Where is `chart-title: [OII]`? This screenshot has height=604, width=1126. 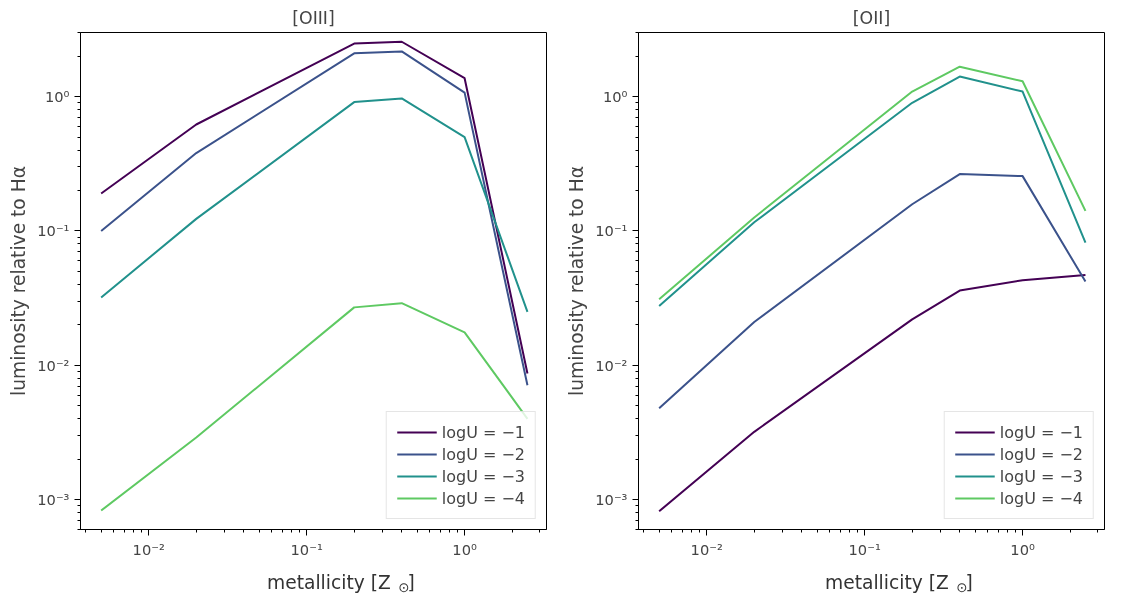
chart-title: [OII] is located at coordinates (871, 17).